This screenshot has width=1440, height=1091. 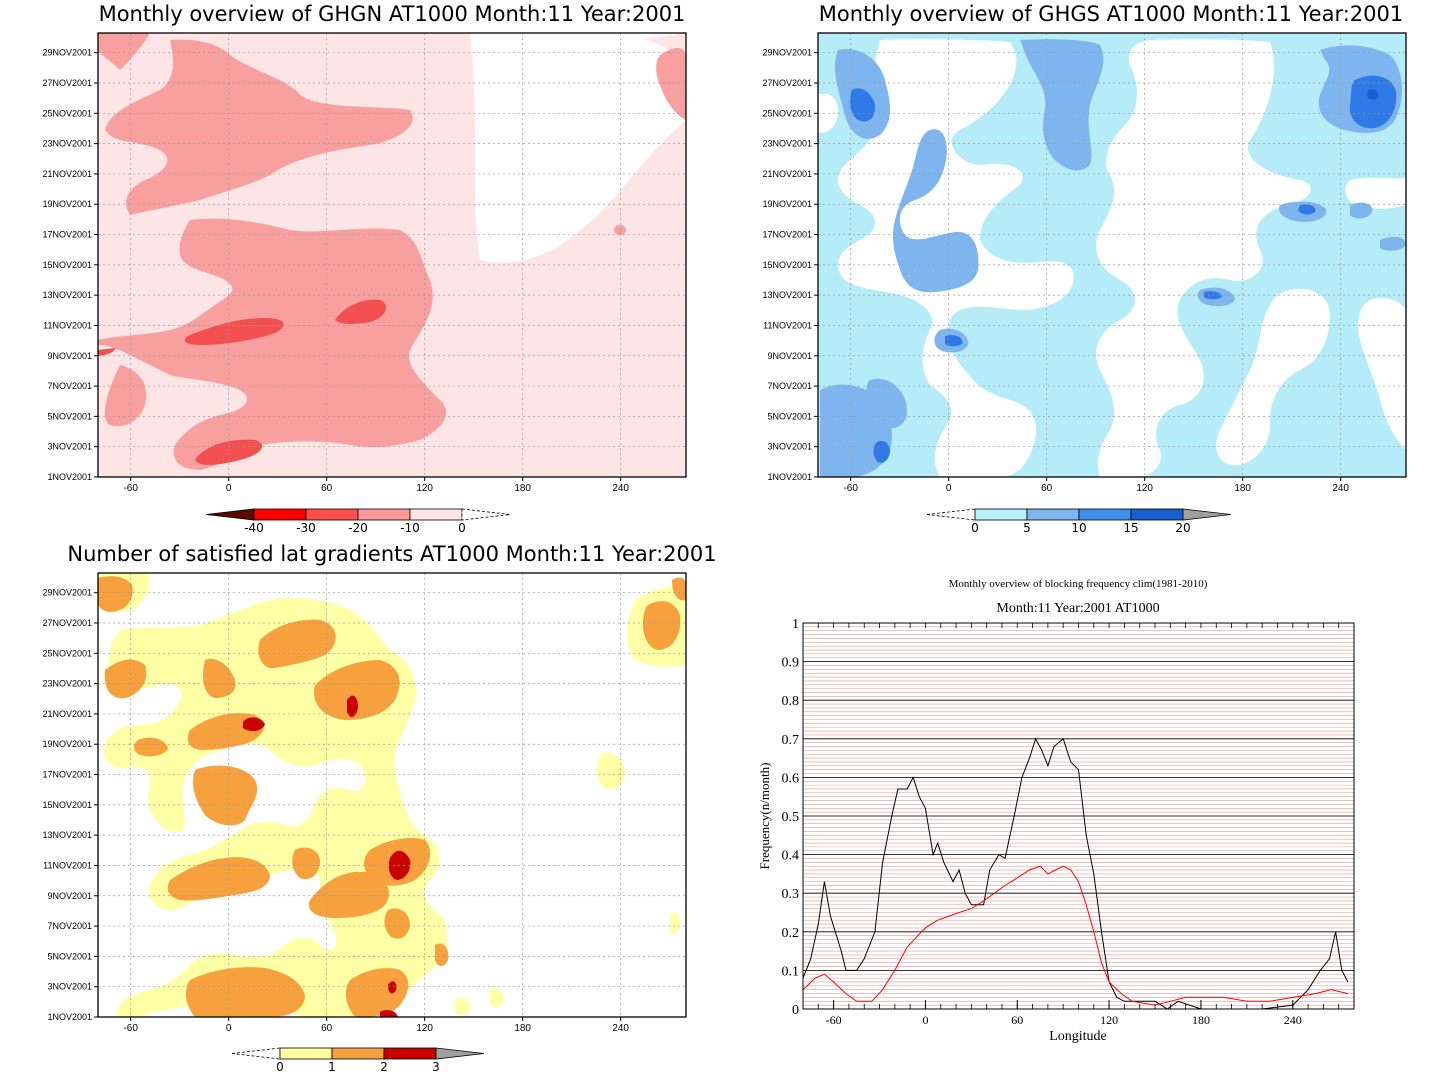 What do you see at coordinates (436, 1067) in the screenshot?
I see `colorbar-label: 3` at bounding box center [436, 1067].